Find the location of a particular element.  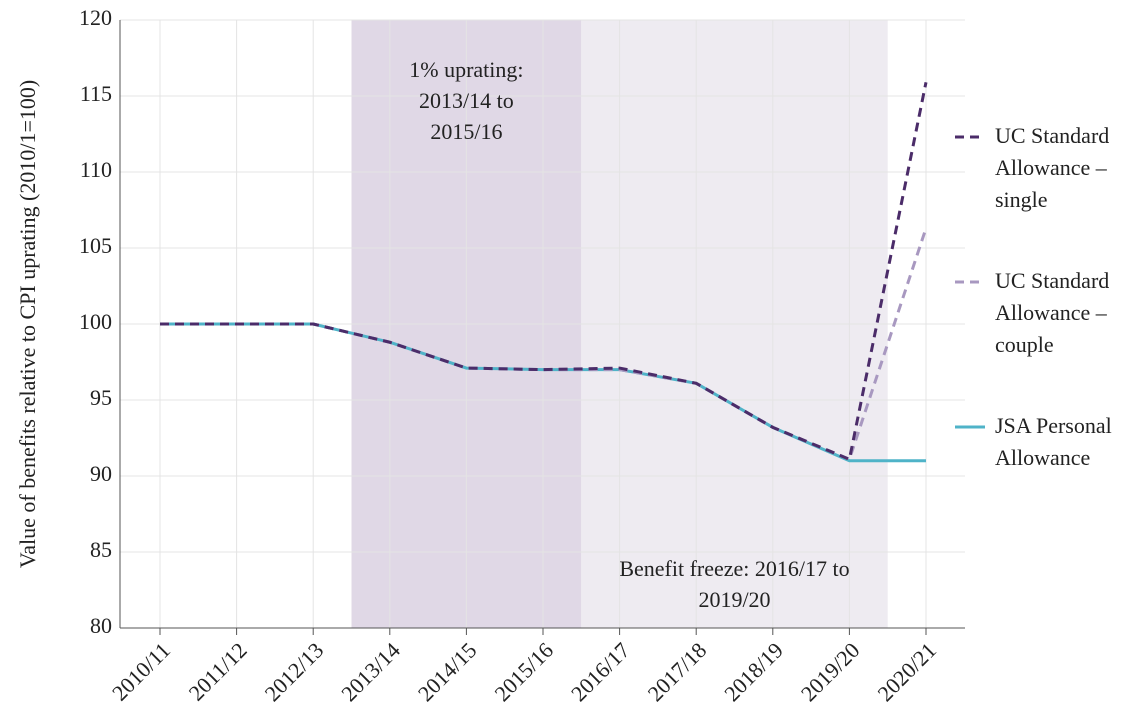

y-tick-label: 90 is located at coordinates (101, 473).